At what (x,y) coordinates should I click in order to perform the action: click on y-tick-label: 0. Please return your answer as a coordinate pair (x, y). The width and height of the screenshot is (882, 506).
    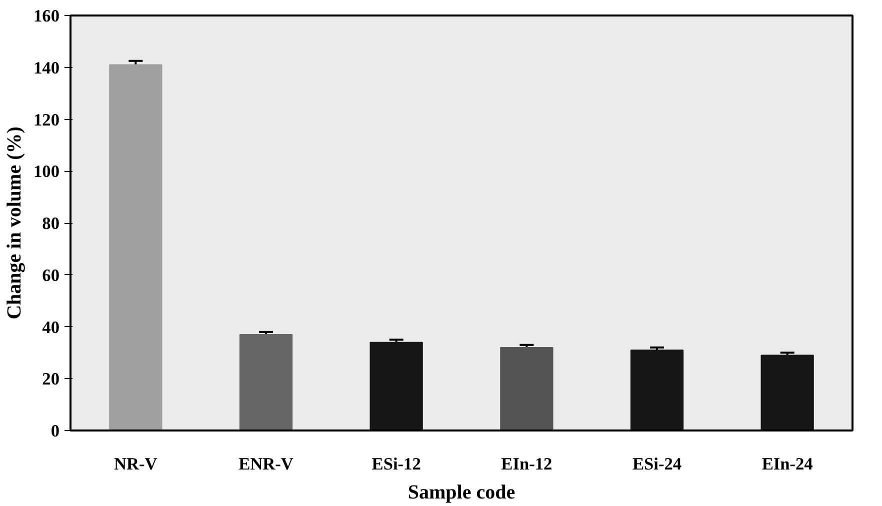
    Looking at the image, I should click on (55, 431).